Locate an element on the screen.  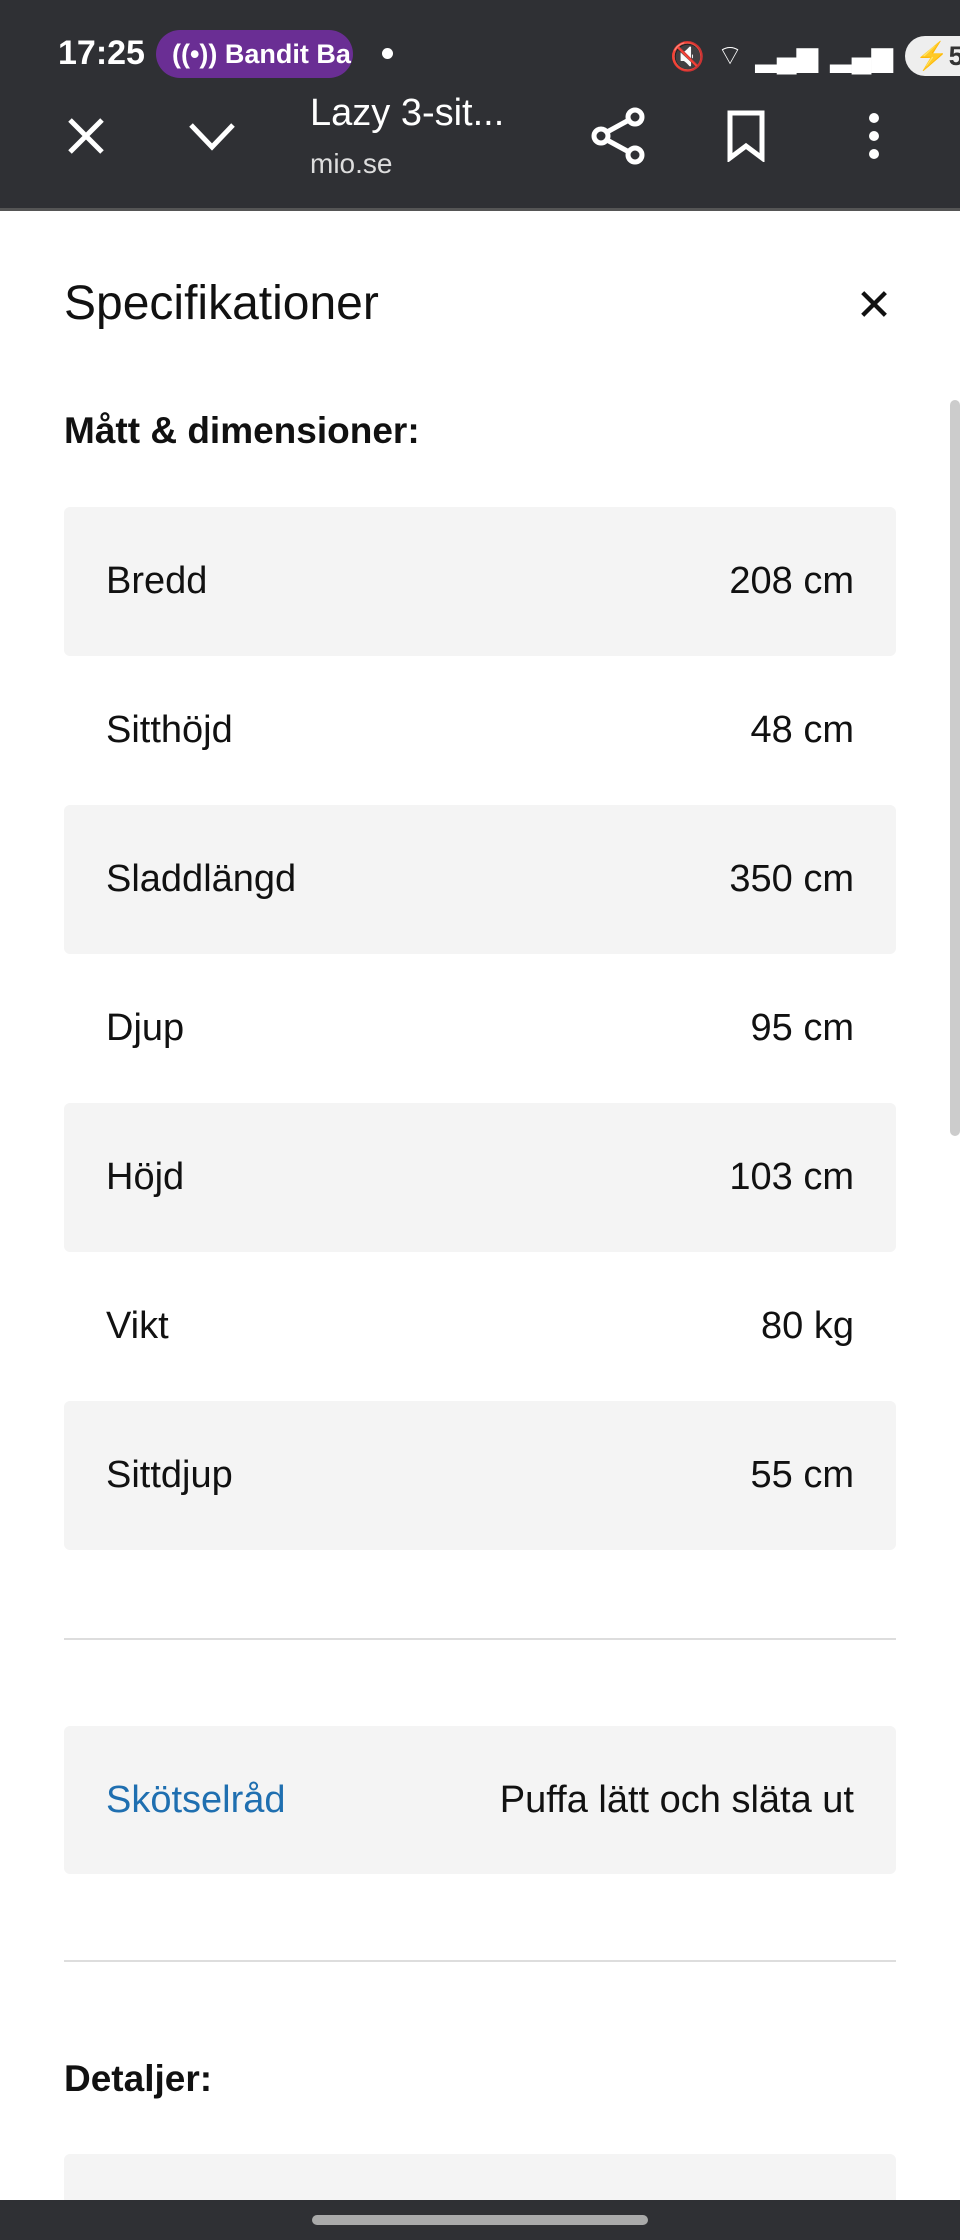
row-label: Bredd is located at coordinates (157, 581).